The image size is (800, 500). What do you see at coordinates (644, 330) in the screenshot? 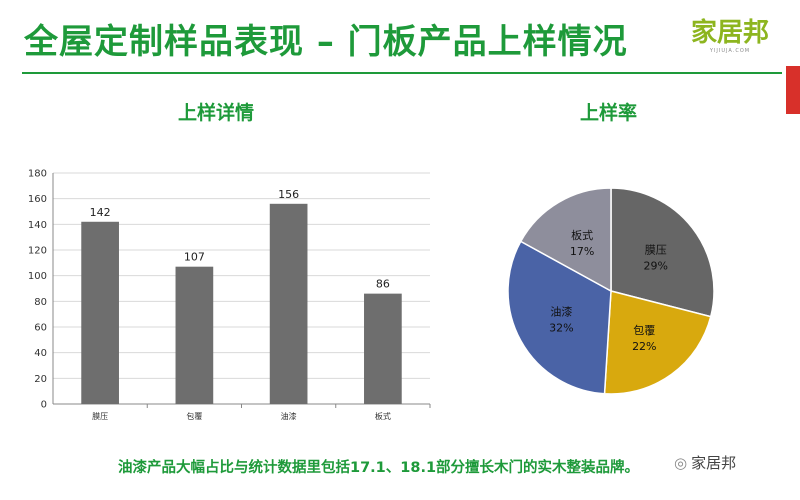
I see `pie-category-label: 包覆` at bounding box center [644, 330].